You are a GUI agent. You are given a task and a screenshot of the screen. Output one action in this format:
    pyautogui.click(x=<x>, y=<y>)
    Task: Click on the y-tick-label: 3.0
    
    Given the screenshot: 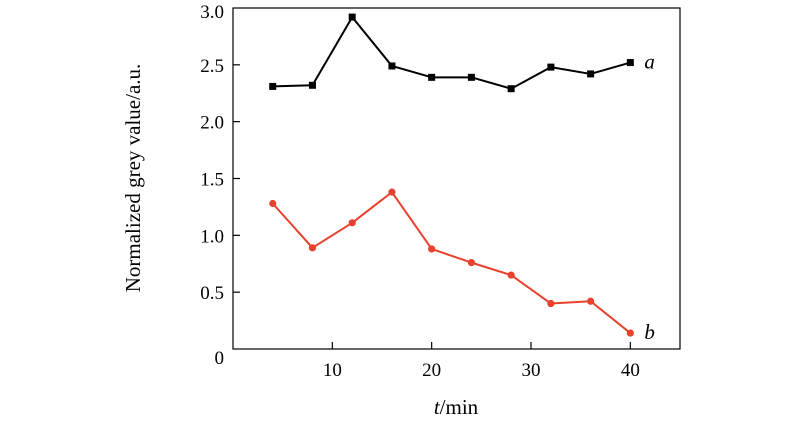 What is the action you would take?
    pyautogui.click(x=212, y=12)
    